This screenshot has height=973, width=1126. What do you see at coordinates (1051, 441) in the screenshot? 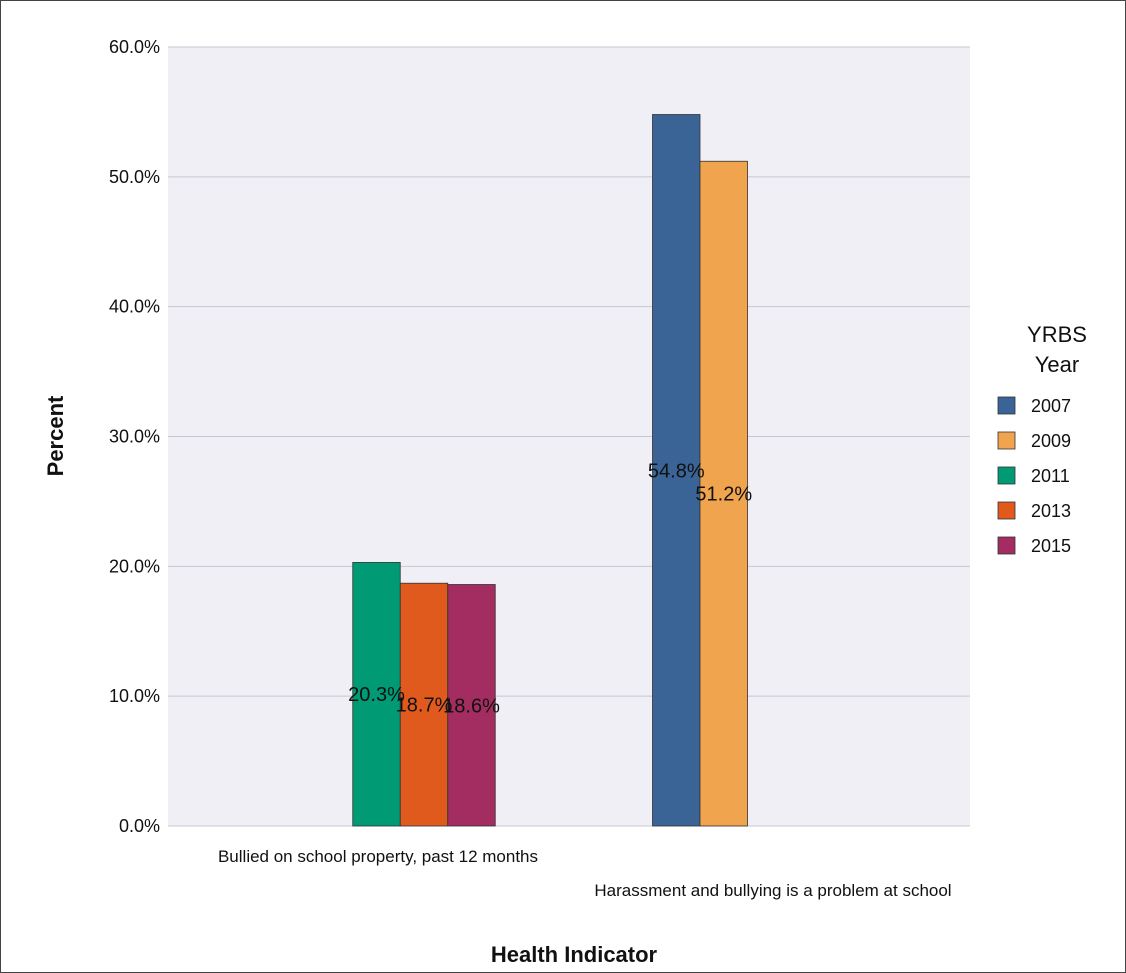
I see `legend-label-2009: 2009` at bounding box center [1051, 441].